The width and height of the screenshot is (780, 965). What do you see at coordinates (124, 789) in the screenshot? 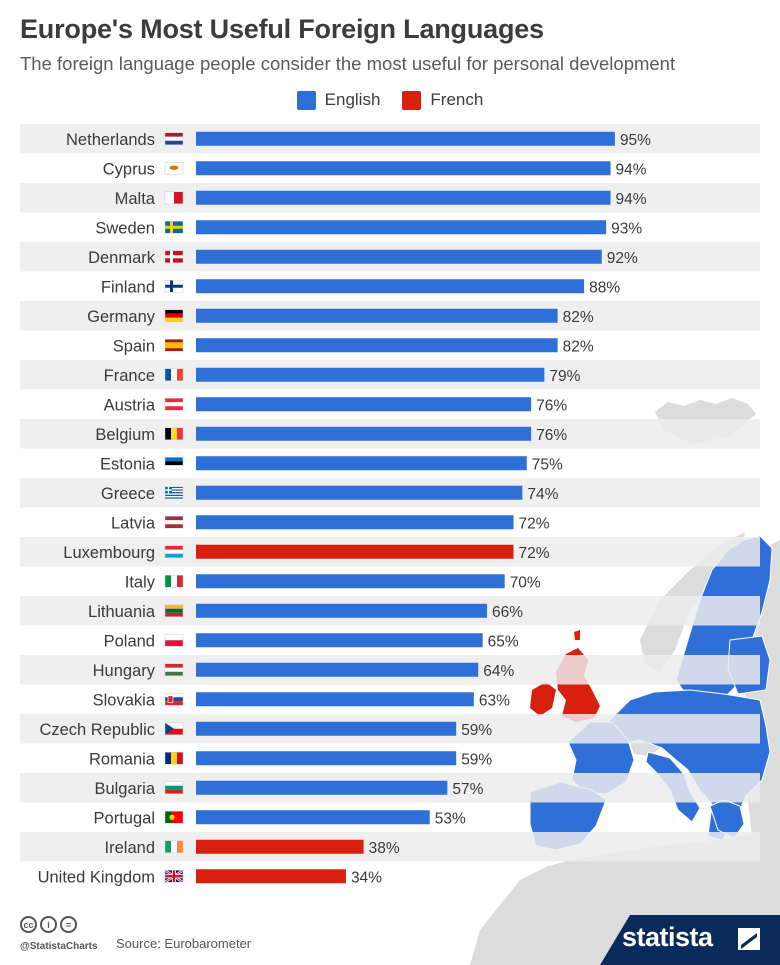
I see `country-label: Bulgaria` at bounding box center [124, 789].